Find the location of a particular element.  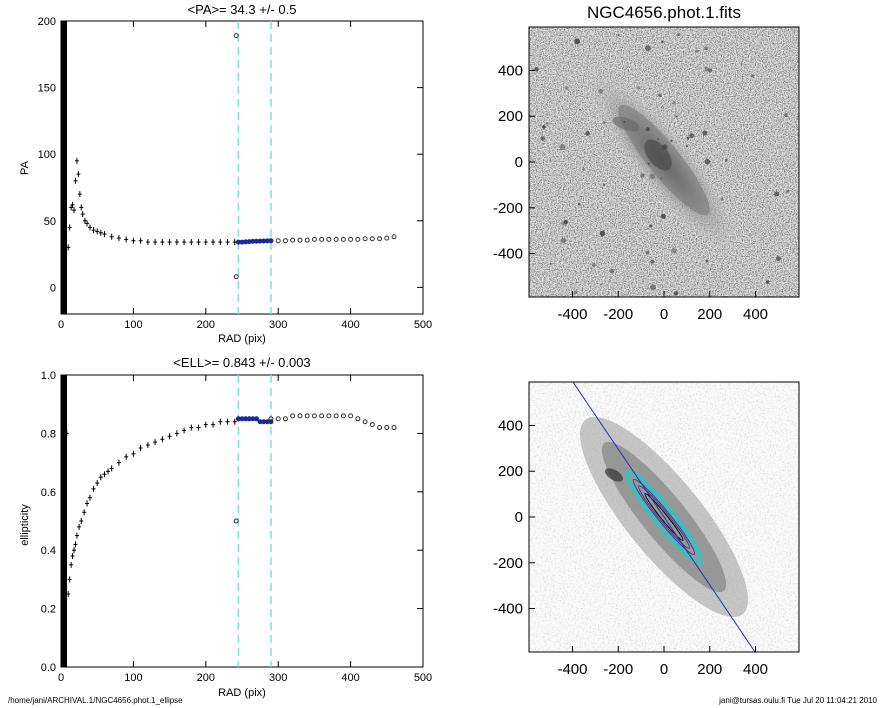

y-tick-label-2: 100 is located at coordinates (47, 155).